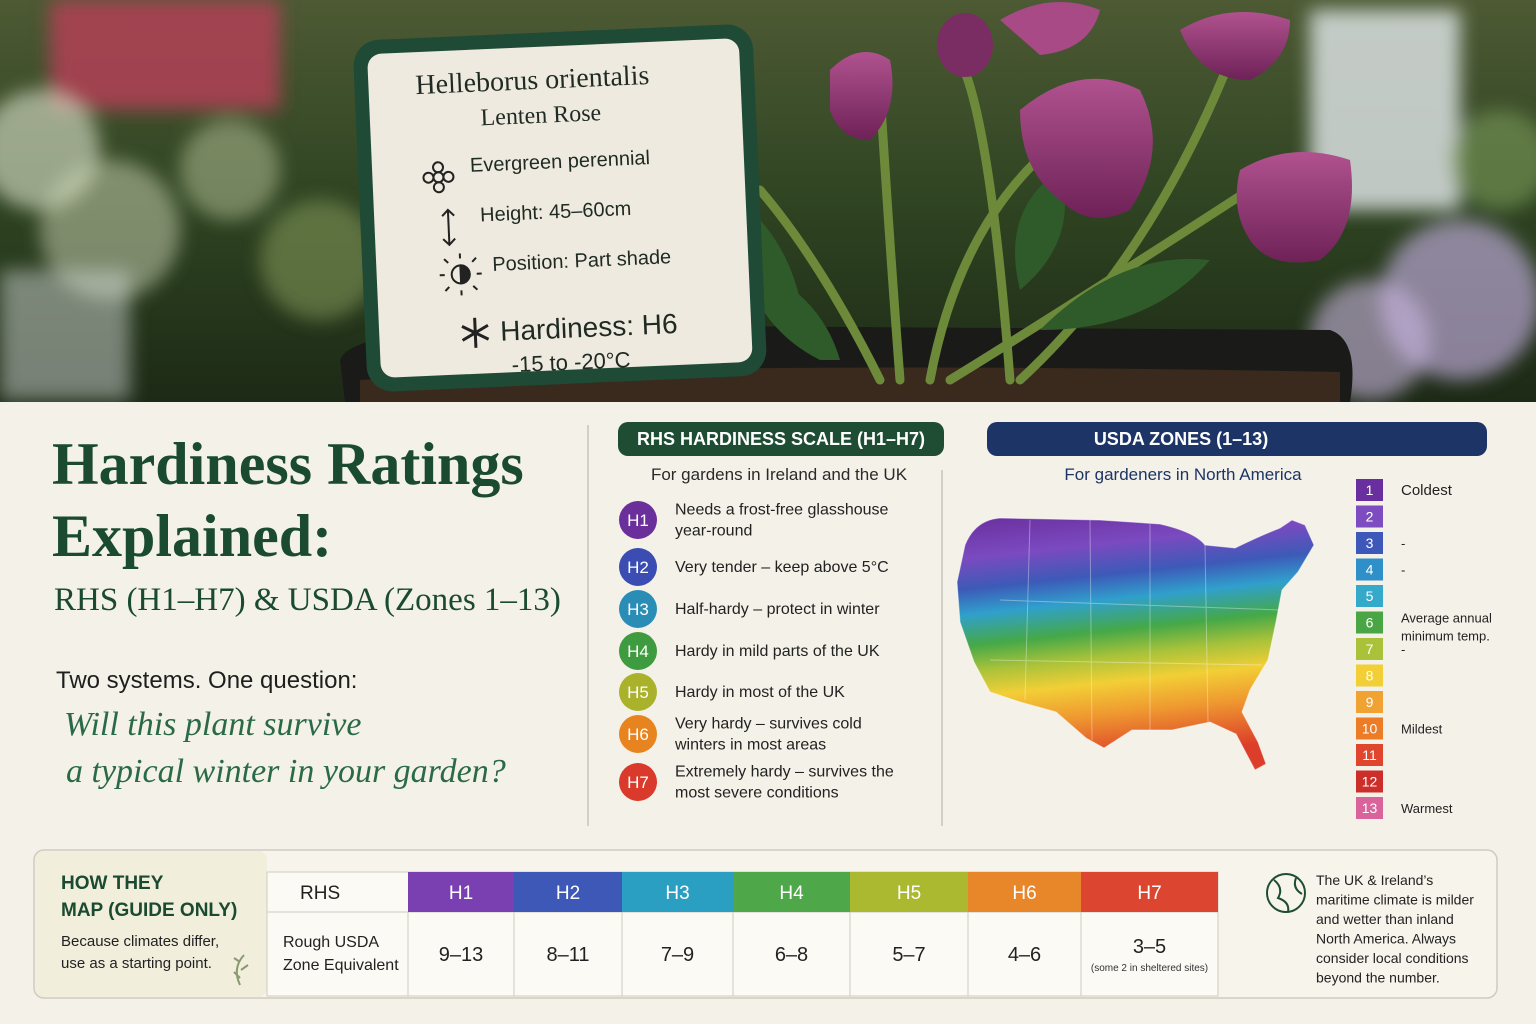 The image size is (1536, 1024). I want to click on question: a typical winter in your garden?, so click(286, 771).